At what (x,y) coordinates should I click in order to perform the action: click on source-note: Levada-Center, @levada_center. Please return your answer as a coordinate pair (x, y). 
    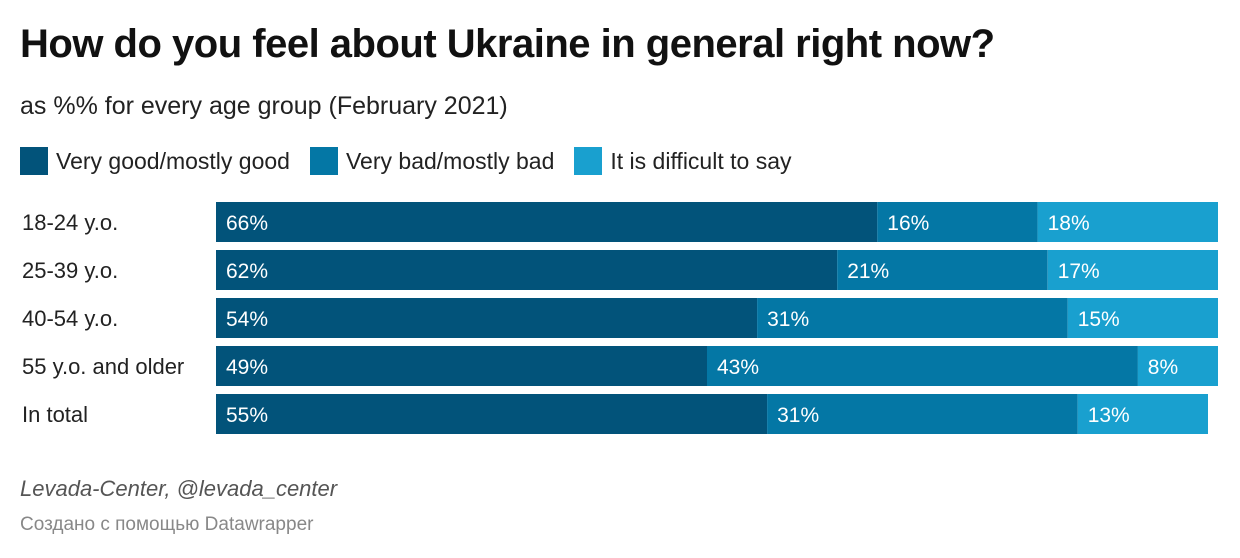
    Looking at the image, I should click on (179, 488).